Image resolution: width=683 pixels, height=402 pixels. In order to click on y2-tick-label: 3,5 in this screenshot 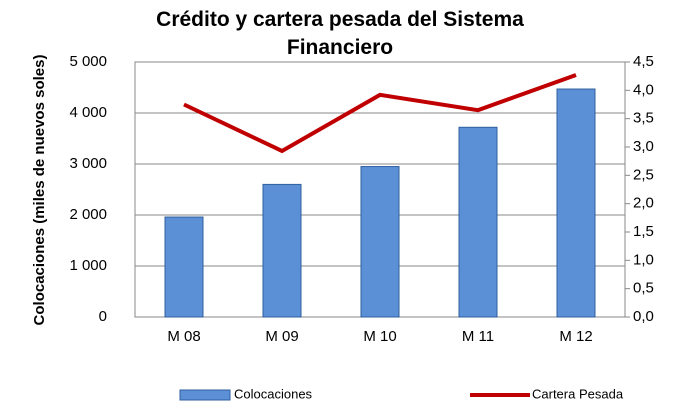, I will do `click(643, 118)`.